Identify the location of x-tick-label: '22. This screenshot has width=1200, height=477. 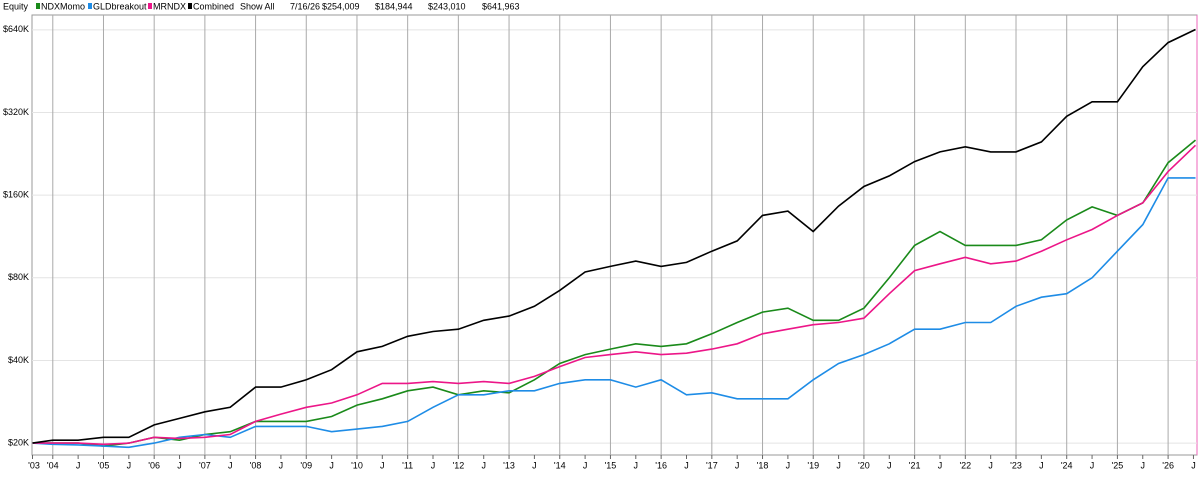
(965, 465).